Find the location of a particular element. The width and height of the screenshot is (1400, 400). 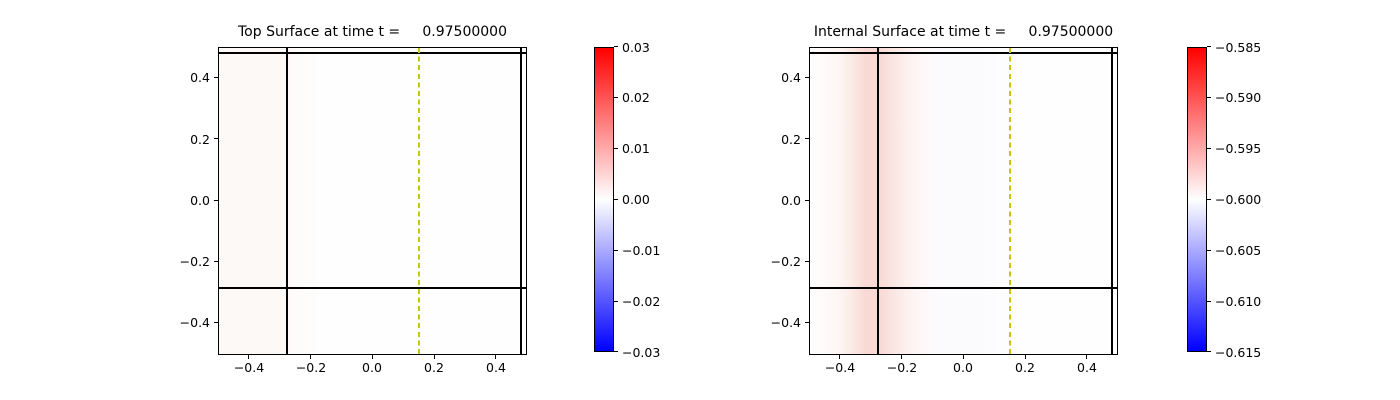

colorbar-tick-label: 0.01 is located at coordinates (636, 148).